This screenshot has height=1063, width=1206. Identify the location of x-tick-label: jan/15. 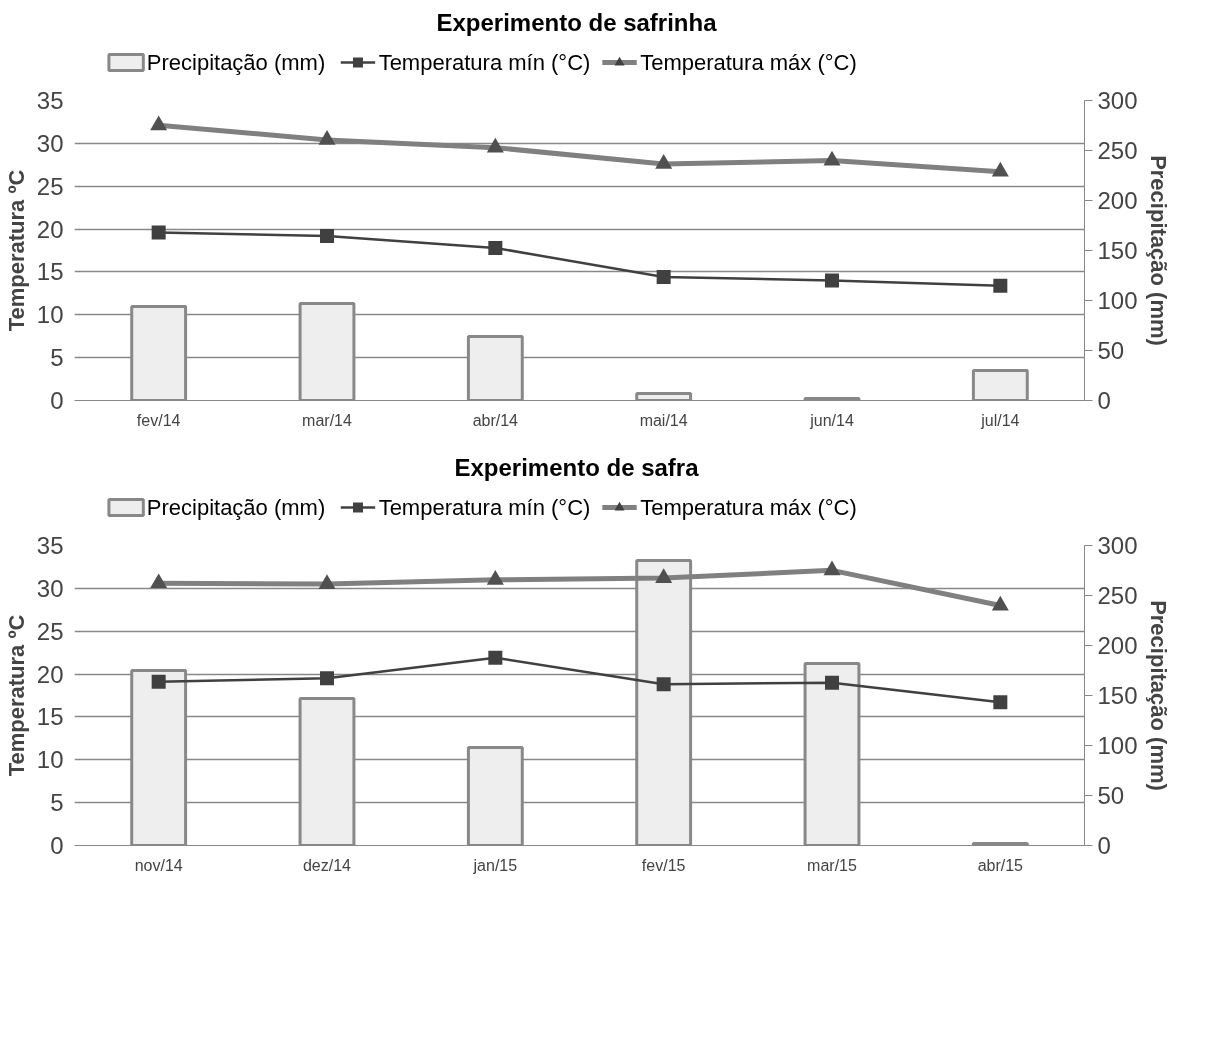
(495, 865).